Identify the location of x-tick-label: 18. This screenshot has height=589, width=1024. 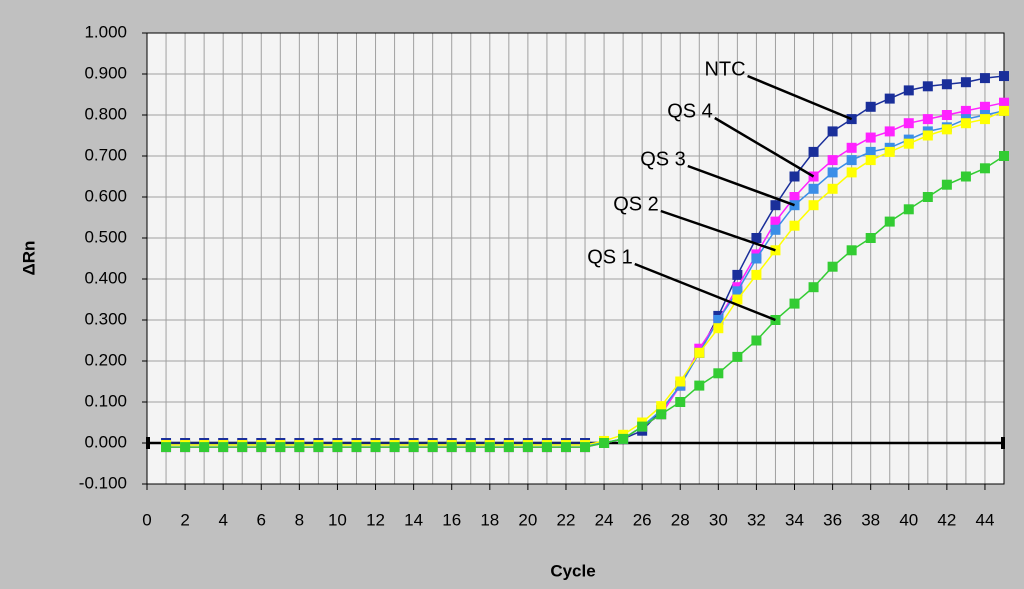
(489, 519).